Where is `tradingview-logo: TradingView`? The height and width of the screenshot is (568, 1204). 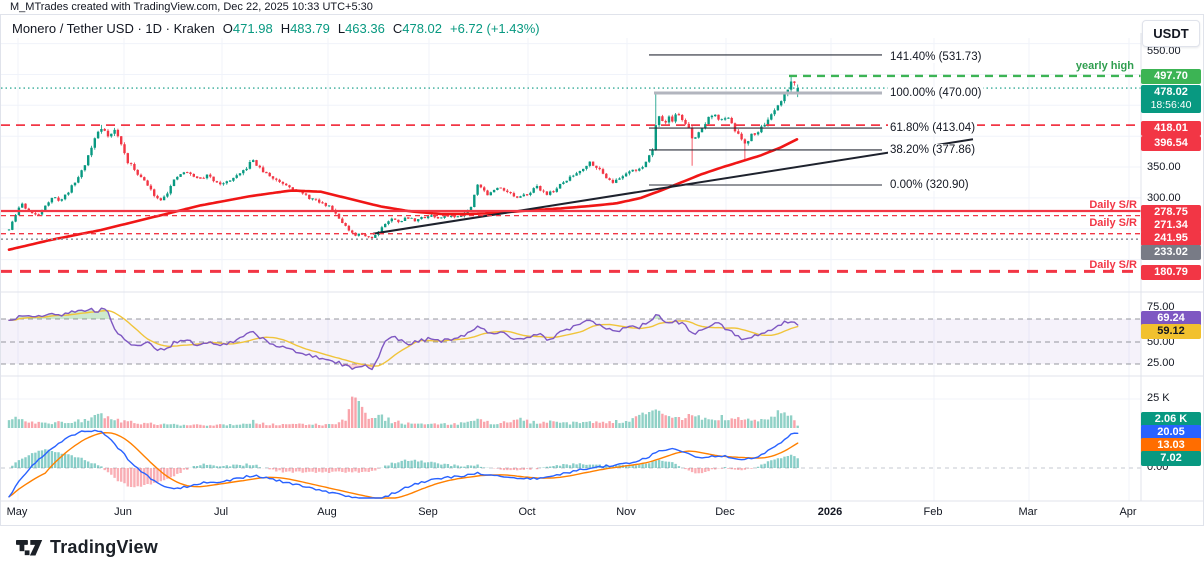 tradingview-logo: TradingView is located at coordinates (87, 547).